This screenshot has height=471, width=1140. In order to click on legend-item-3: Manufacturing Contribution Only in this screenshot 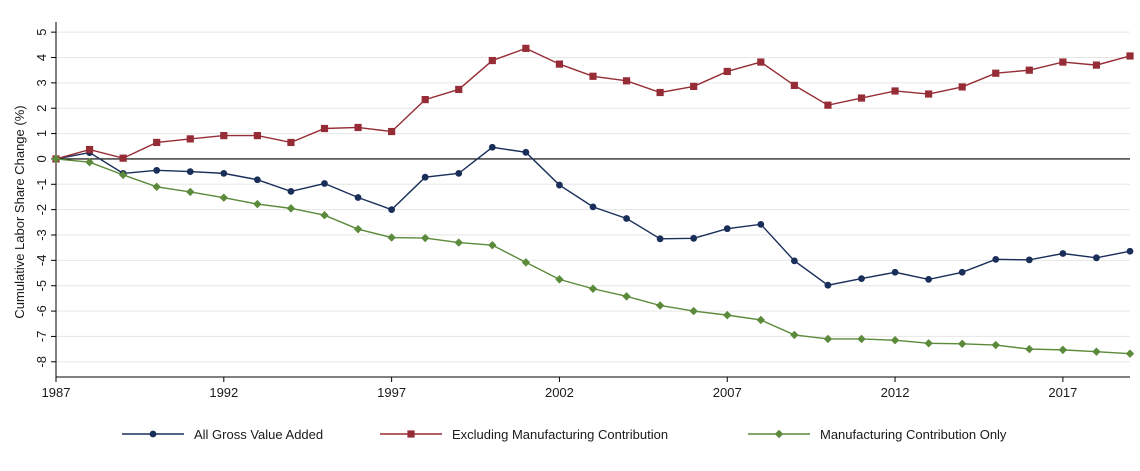, I will do `click(877, 434)`.